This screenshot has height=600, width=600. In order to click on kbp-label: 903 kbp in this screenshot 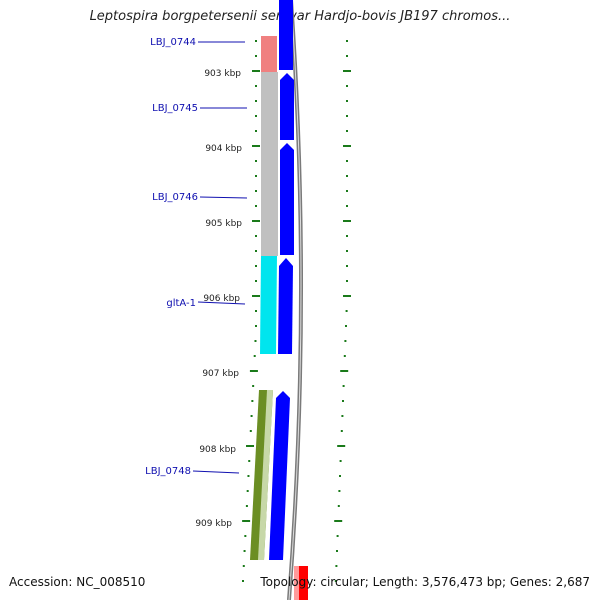, I will do `click(222, 74)`.